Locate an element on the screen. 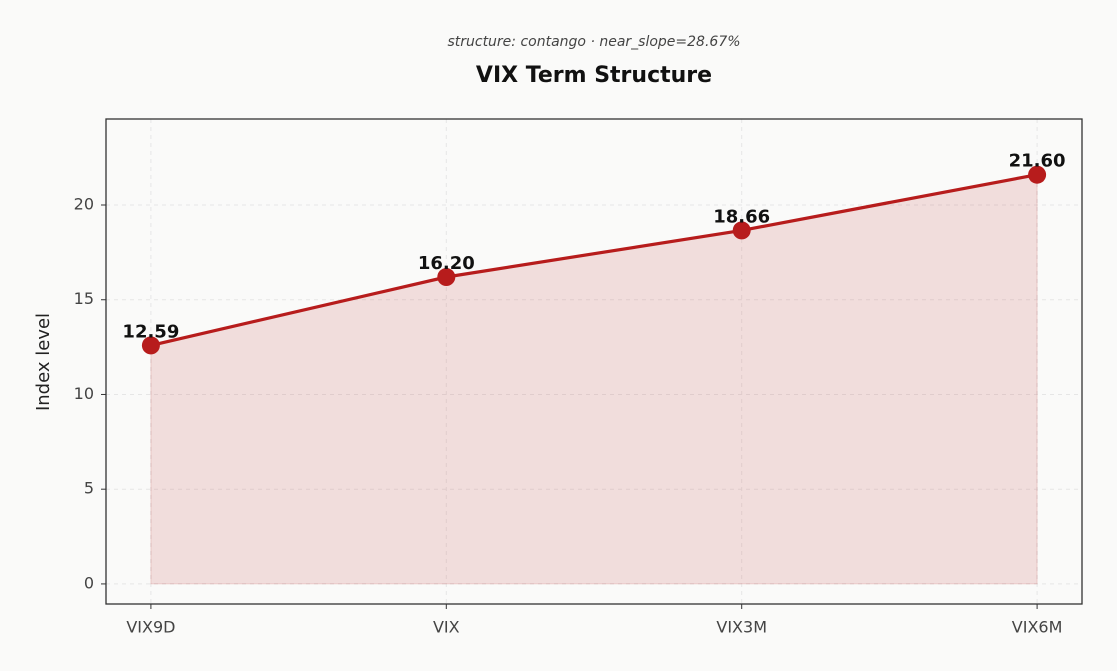  y-tick-label: 10 is located at coordinates (84, 393).